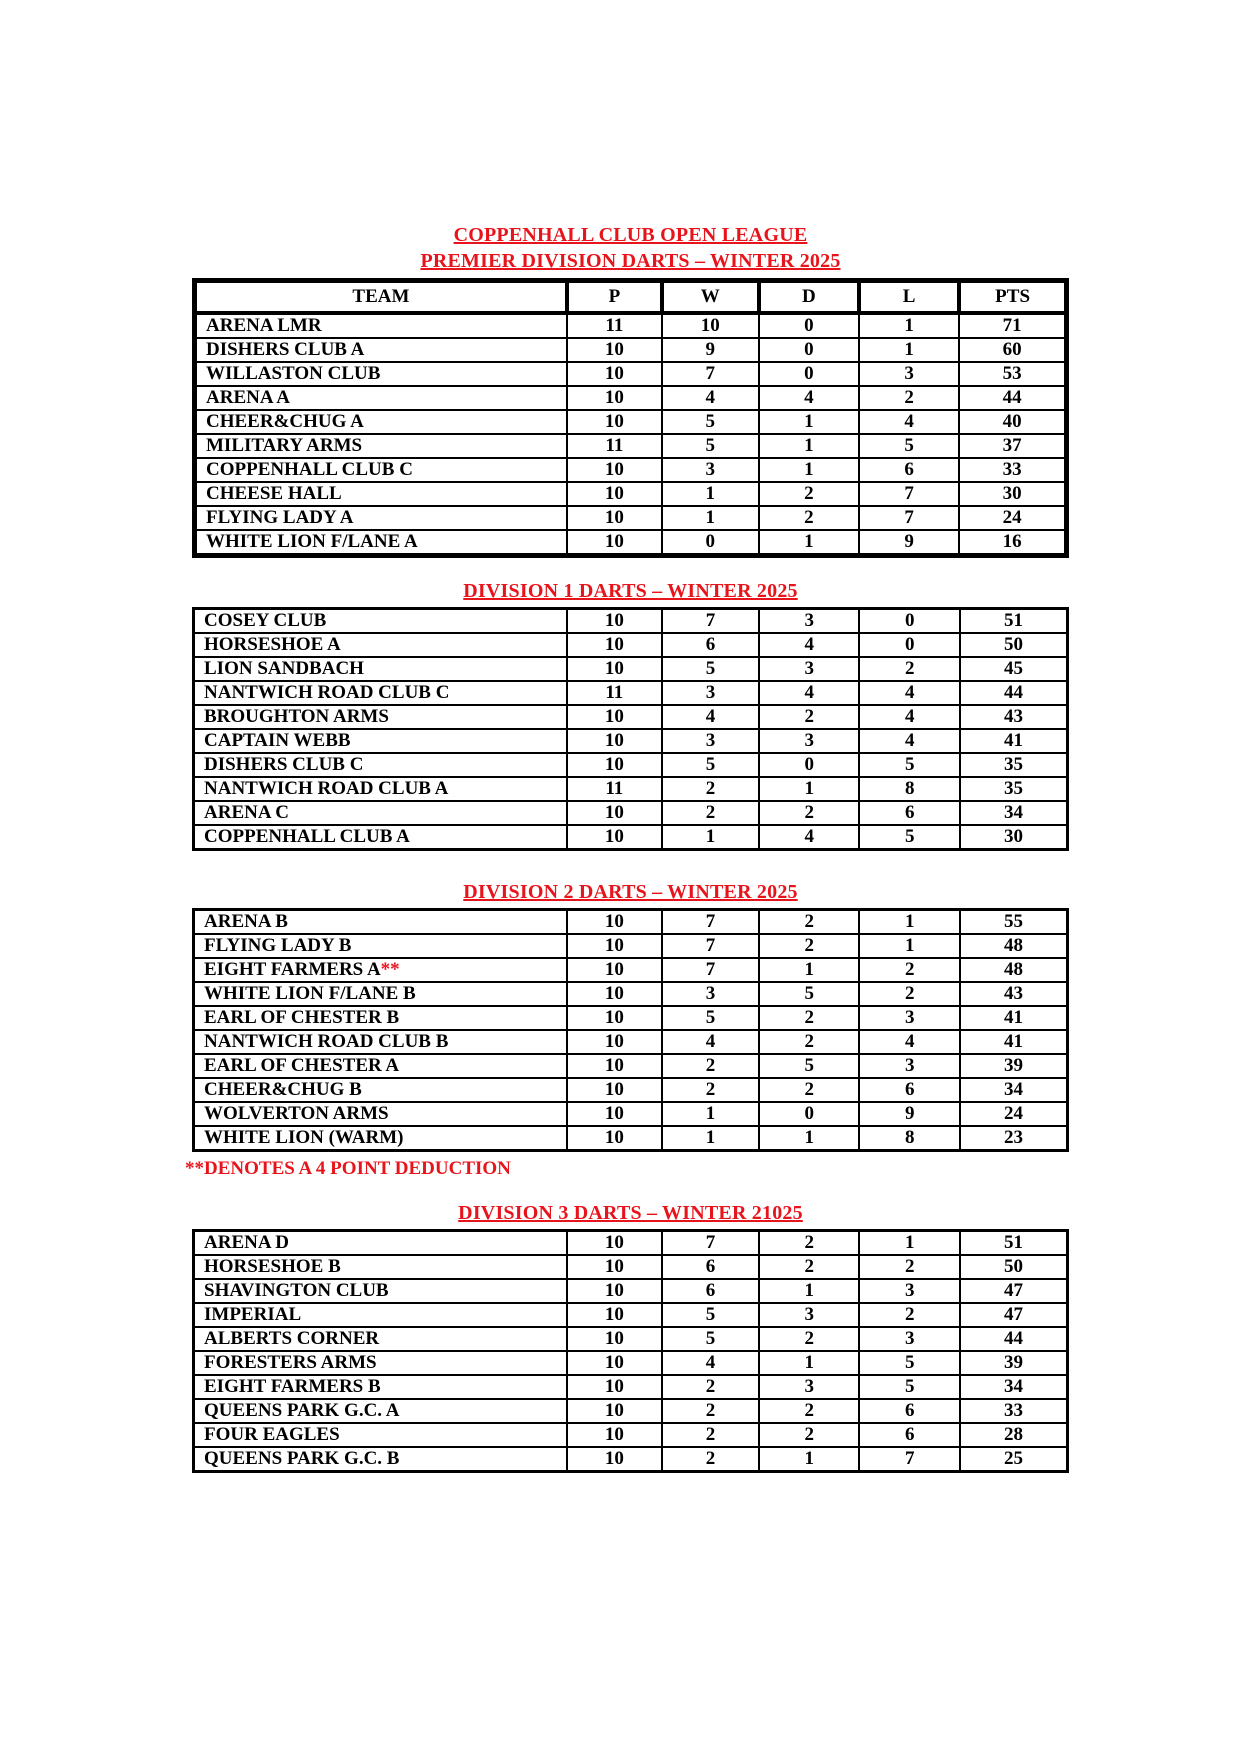  Describe the element at coordinates (710, 994) in the screenshot. I see `won-cell: 3` at that location.